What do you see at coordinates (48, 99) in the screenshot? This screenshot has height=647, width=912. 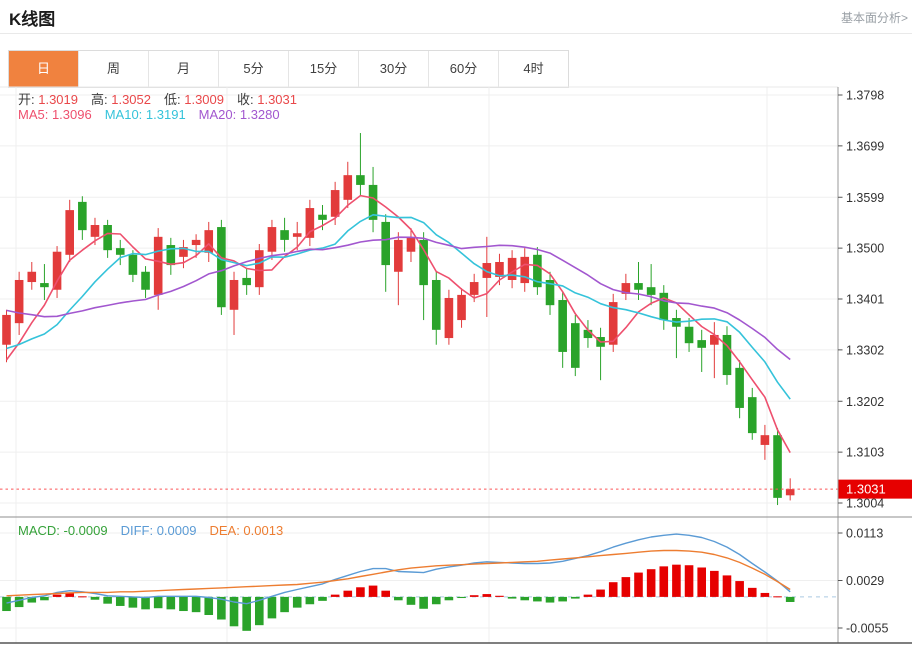 I see `info-item: 开: 1.3019` at bounding box center [48, 99].